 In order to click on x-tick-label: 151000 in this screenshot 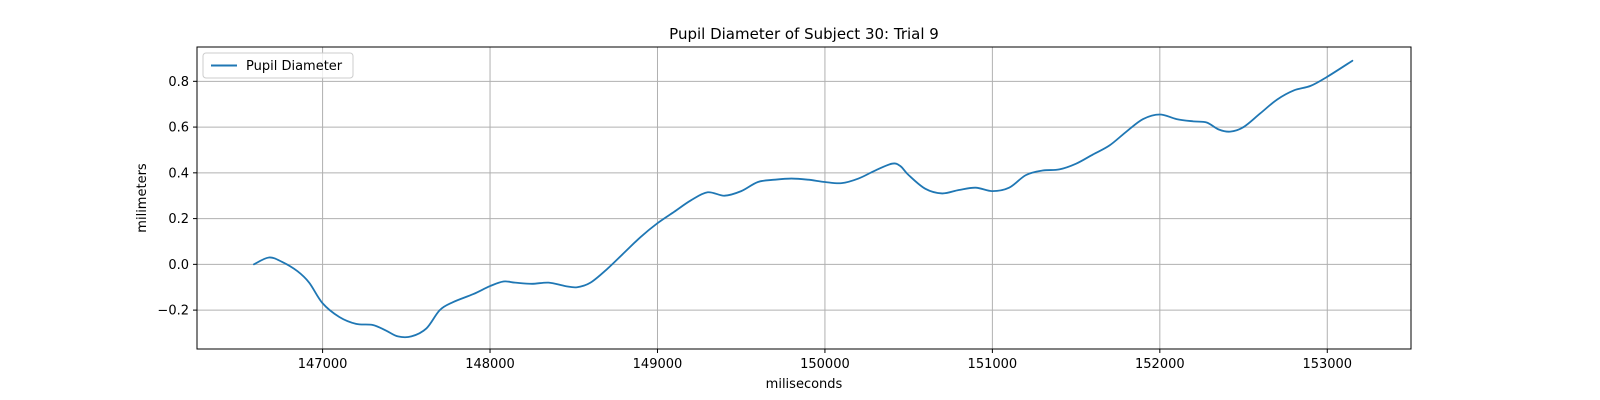, I will do `click(993, 364)`.